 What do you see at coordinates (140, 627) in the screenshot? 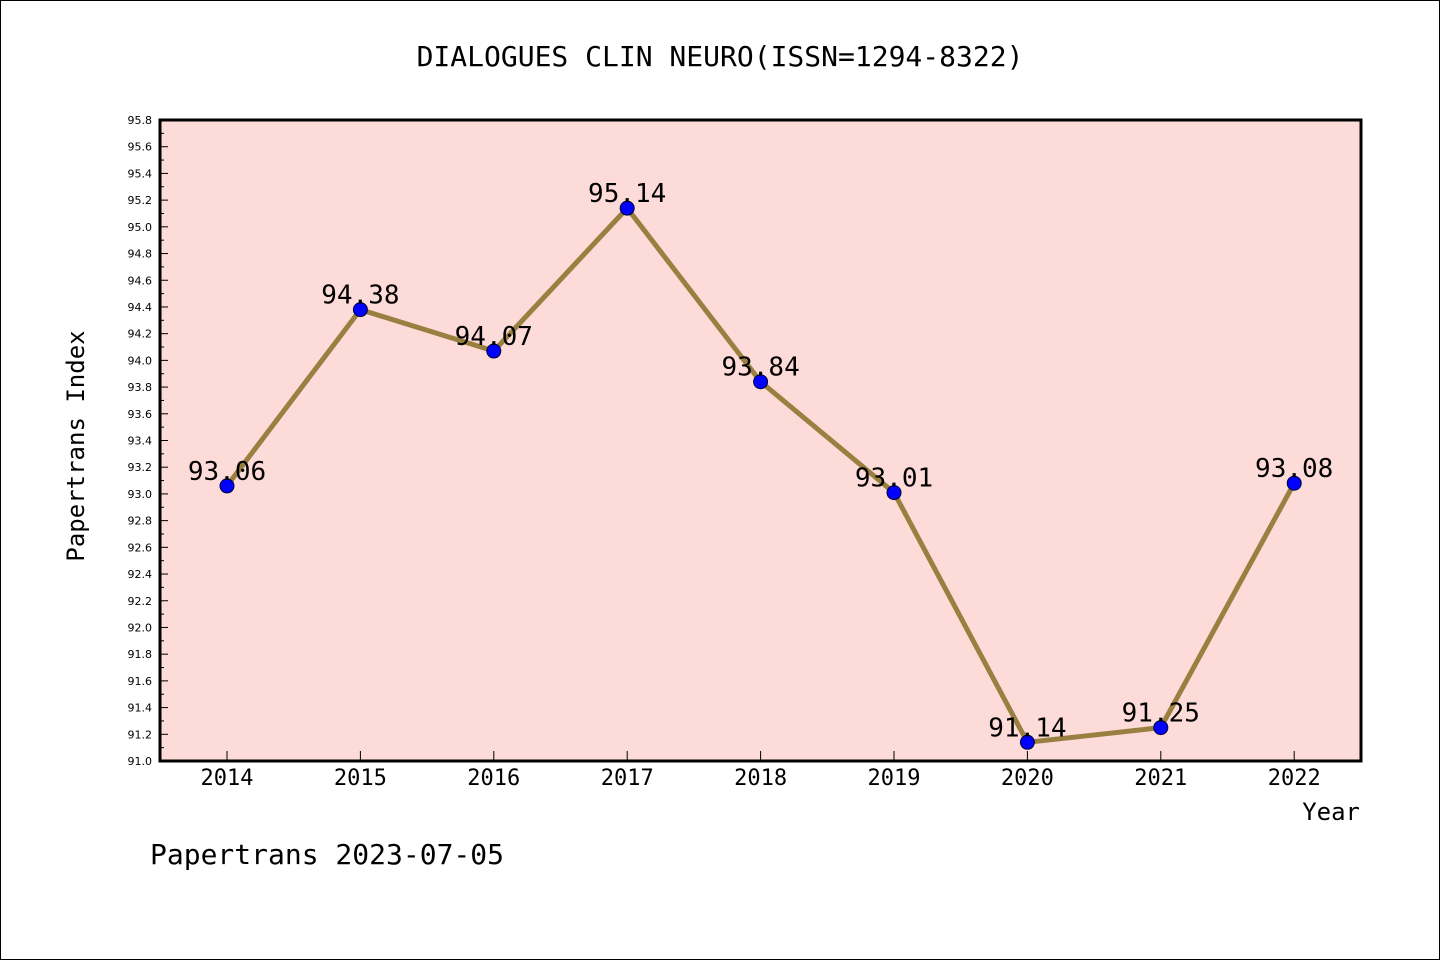
I see `y-tick-label: 92.0` at bounding box center [140, 627].